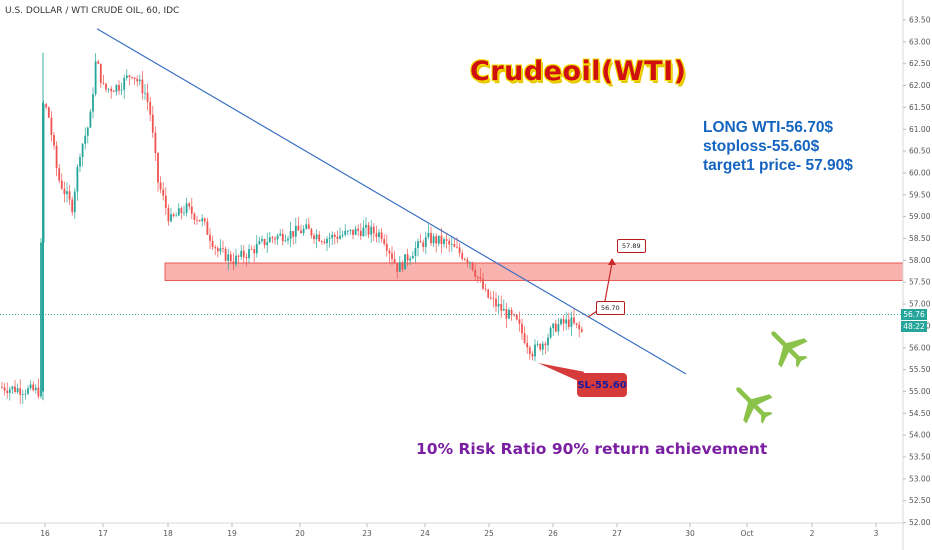 This screenshot has width=932, height=550. What do you see at coordinates (577, 320) in the screenshot?
I see `trade-arrows` at bounding box center [577, 320].